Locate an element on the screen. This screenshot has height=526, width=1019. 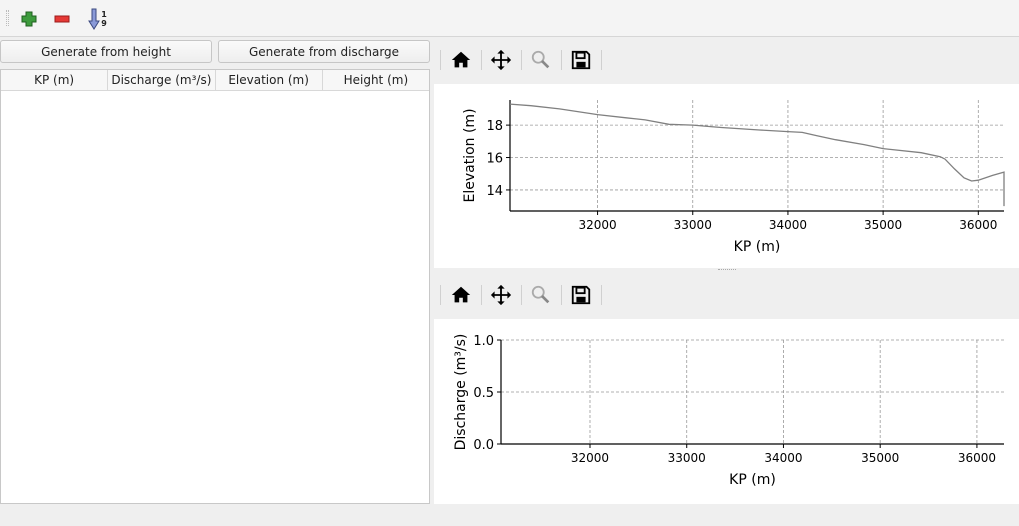
y-tick-label: 0.5 is located at coordinates (483, 393).